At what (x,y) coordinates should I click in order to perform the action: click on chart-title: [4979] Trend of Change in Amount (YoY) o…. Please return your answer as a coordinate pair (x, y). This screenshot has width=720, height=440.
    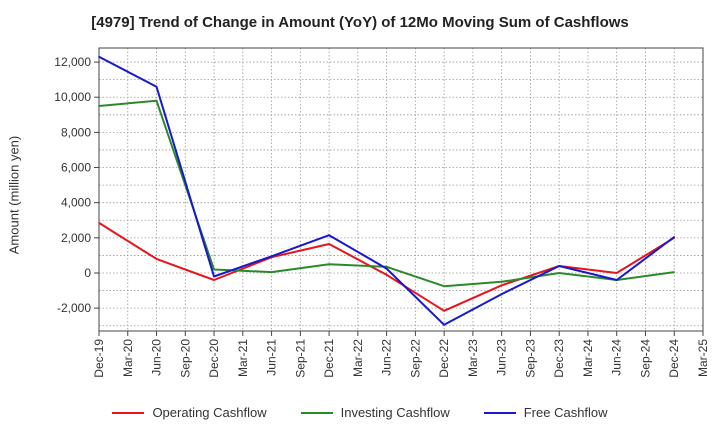
    Looking at the image, I should click on (360, 22).